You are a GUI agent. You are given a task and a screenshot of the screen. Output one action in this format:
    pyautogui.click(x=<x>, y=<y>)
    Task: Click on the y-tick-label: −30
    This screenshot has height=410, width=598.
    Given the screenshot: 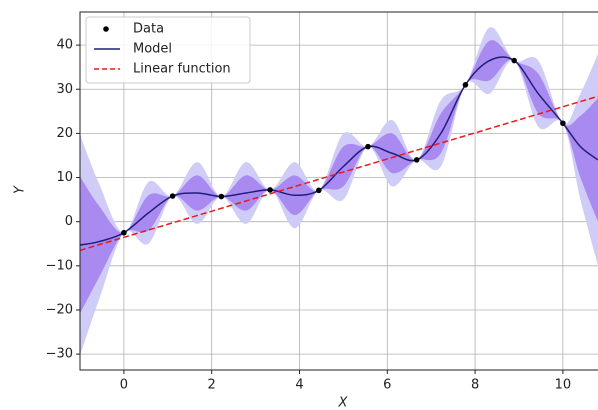 What is the action you would take?
    pyautogui.click(x=59, y=354)
    